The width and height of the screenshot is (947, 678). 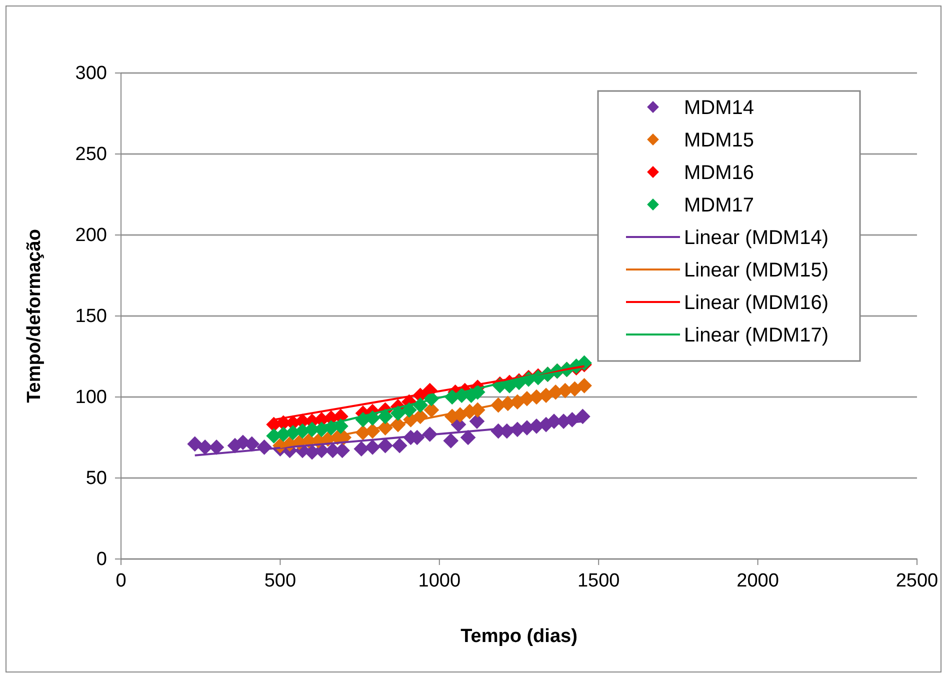 I want to click on y-tick-label: 0, so click(x=101, y=559).